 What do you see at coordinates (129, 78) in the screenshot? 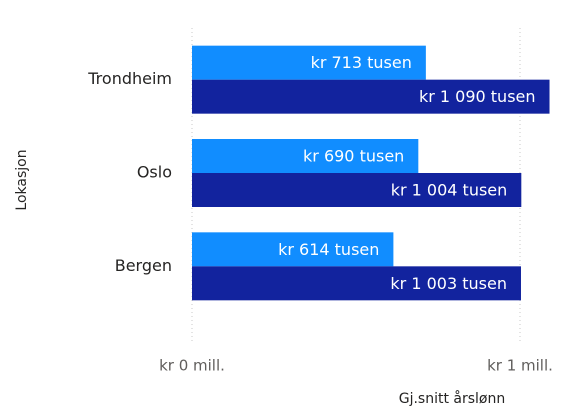
I see `y-tick-label: Trondheim` at bounding box center [129, 78].